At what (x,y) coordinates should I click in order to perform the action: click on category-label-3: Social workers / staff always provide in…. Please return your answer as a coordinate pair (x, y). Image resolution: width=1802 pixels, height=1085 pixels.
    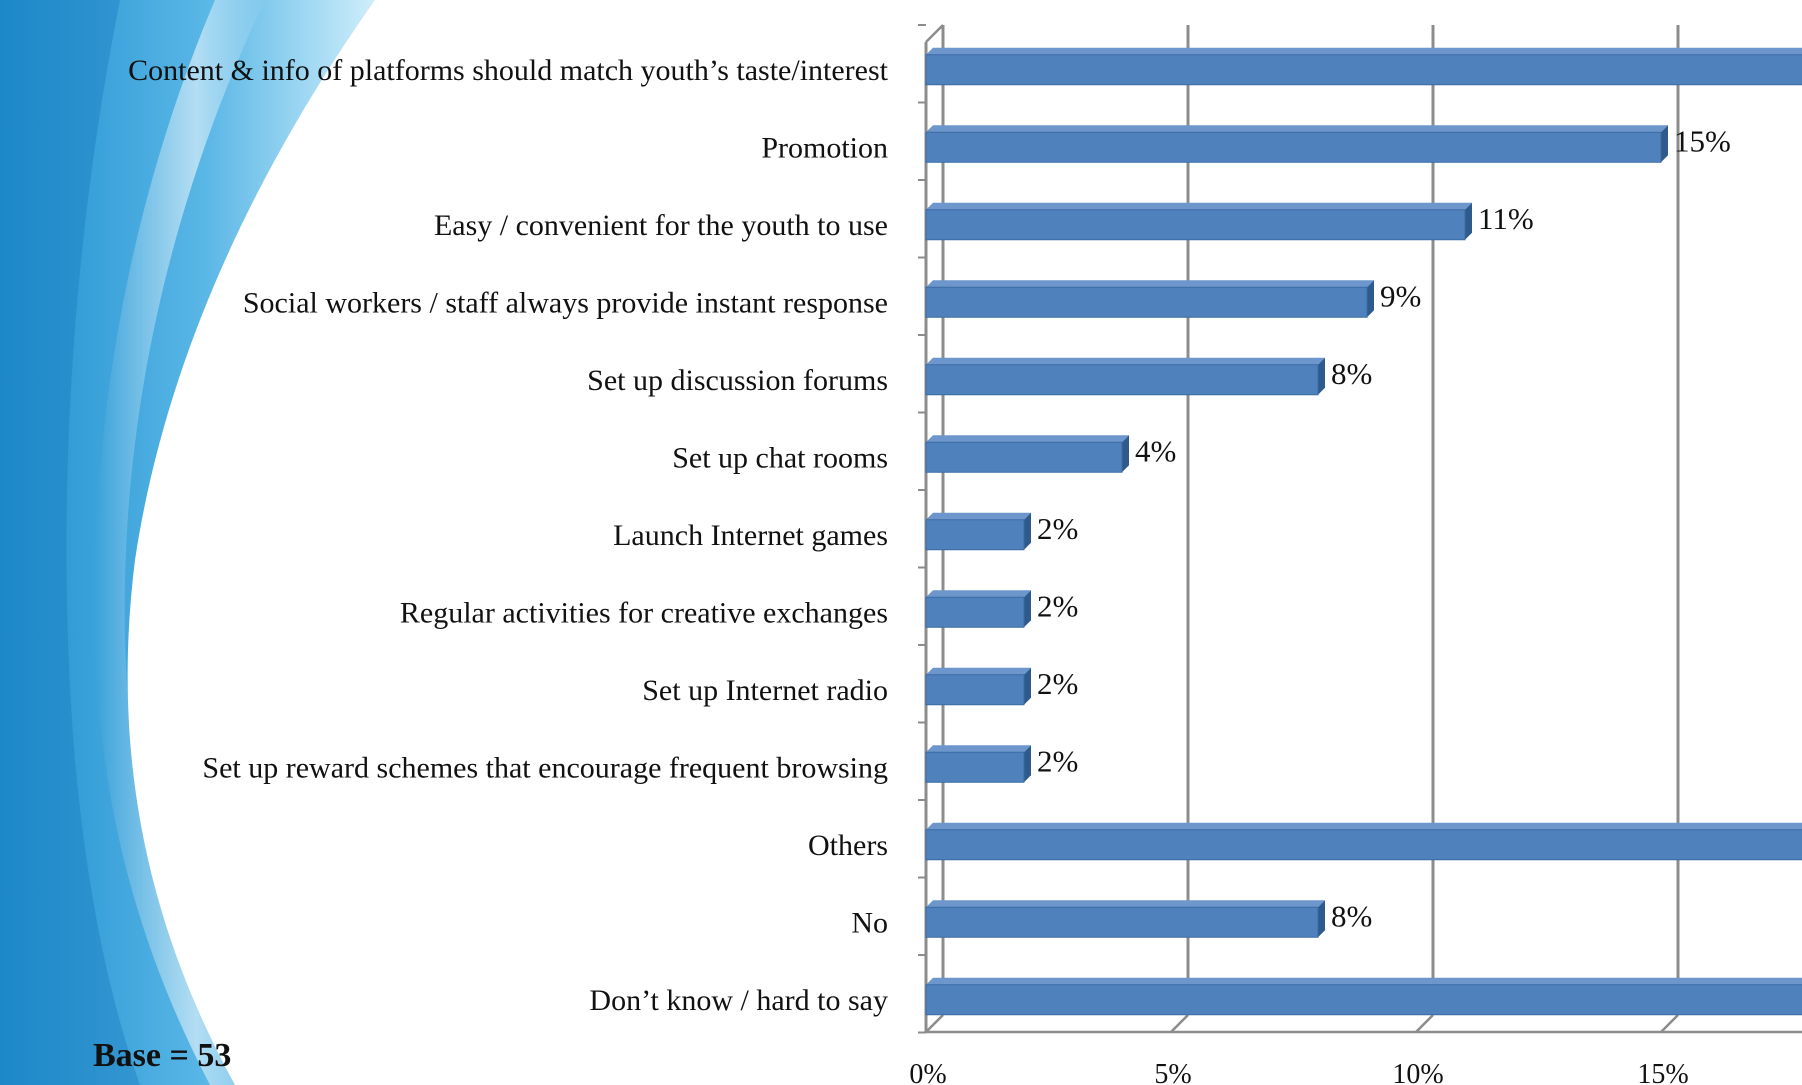
    Looking at the image, I should click on (565, 302).